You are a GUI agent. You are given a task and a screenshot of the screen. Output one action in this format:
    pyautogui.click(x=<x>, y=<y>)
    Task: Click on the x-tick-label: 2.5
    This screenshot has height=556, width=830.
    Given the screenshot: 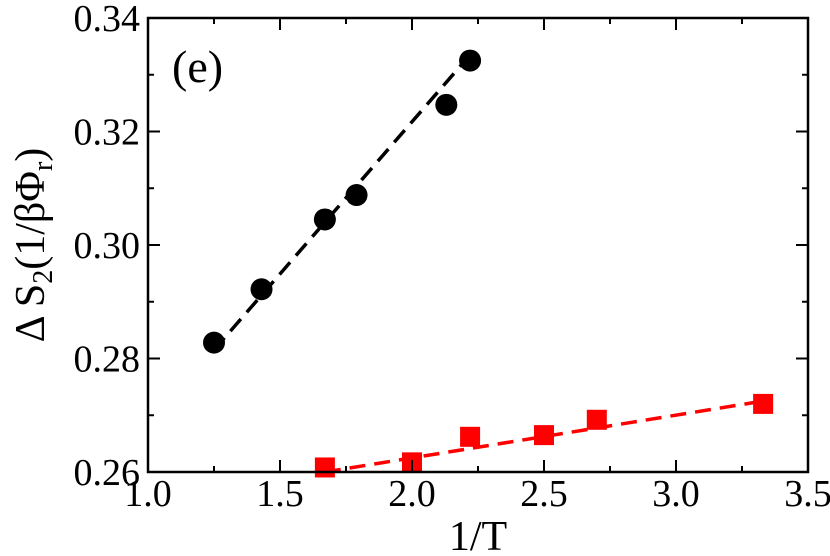 What is the action you would take?
    pyautogui.click(x=544, y=494)
    